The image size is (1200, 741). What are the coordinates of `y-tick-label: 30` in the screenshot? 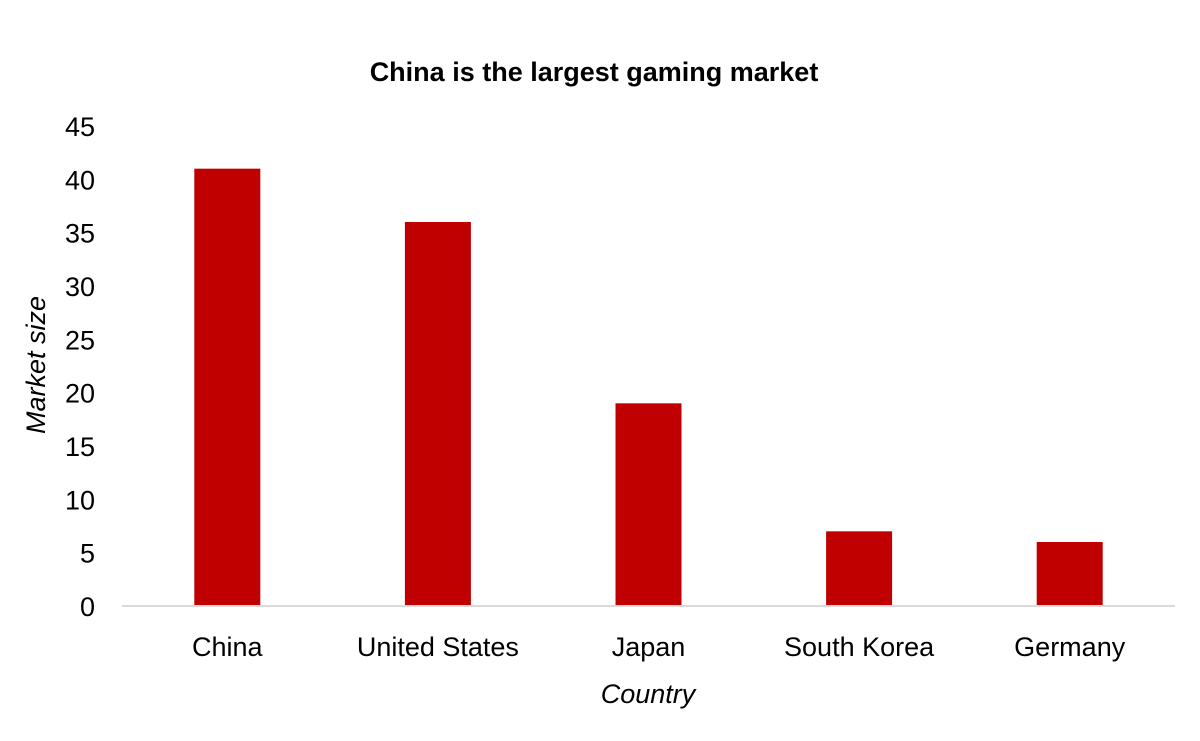 It's located at (80, 287).